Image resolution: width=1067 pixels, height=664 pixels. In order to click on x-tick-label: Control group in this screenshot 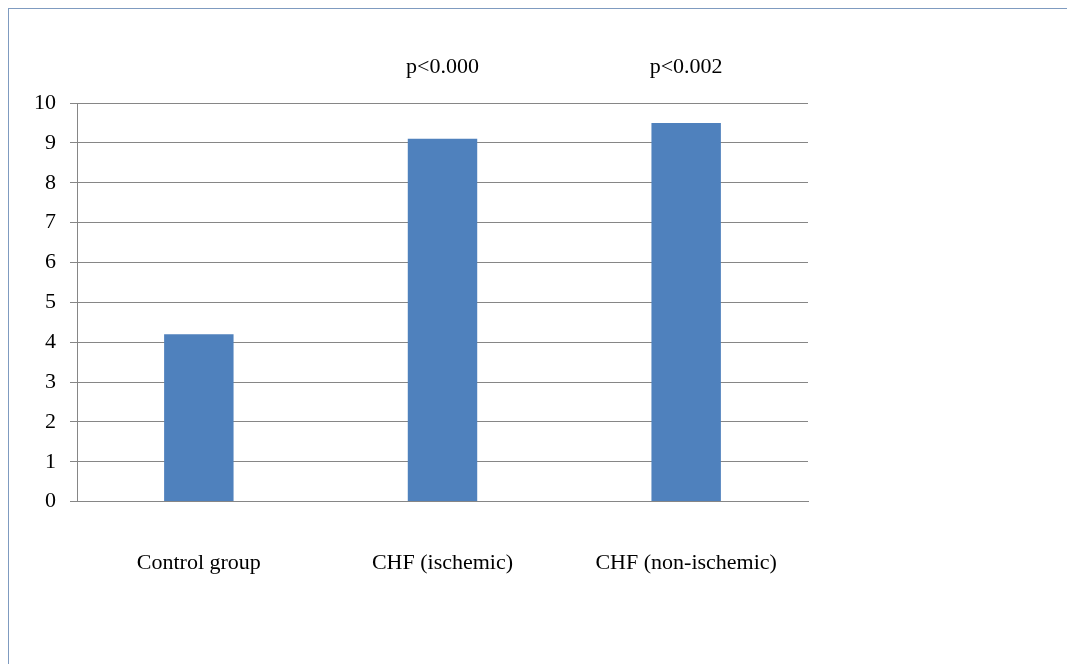, I will do `click(198, 561)`.